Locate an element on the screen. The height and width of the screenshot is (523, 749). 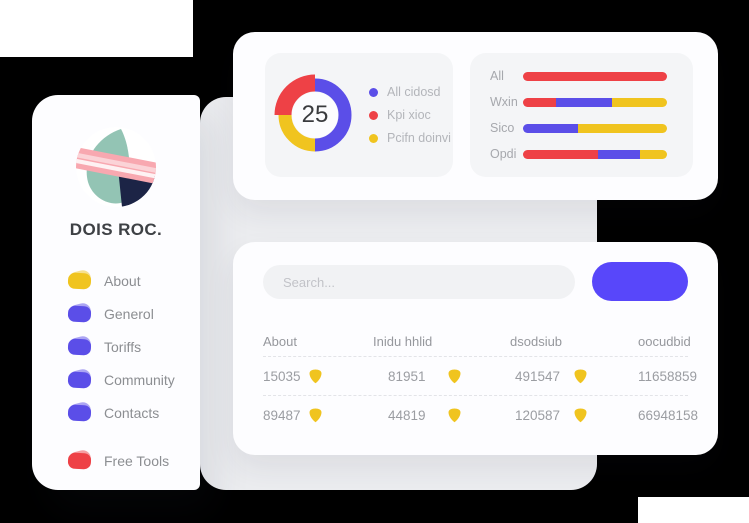
sidebar-item-free-tools: Free Tools is located at coordinates (133, 460).